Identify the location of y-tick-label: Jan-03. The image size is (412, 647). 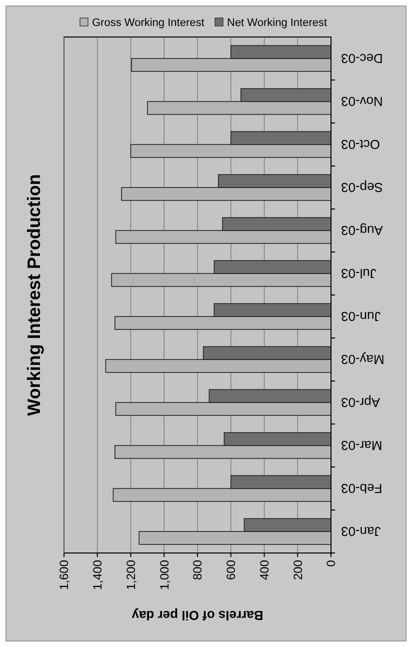
(361, 531).